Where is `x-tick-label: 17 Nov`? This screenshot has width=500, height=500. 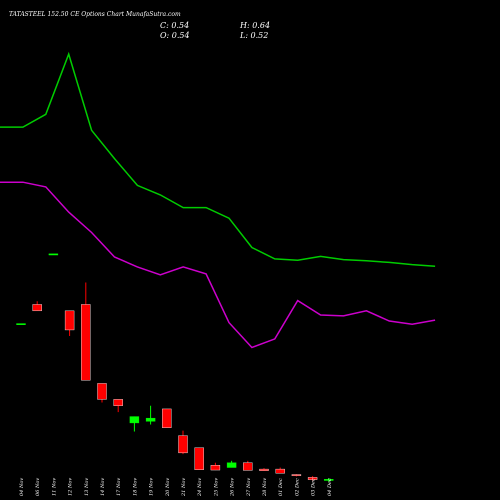
x-tick-label: 17 Nov is located at coordinates (119, 487).